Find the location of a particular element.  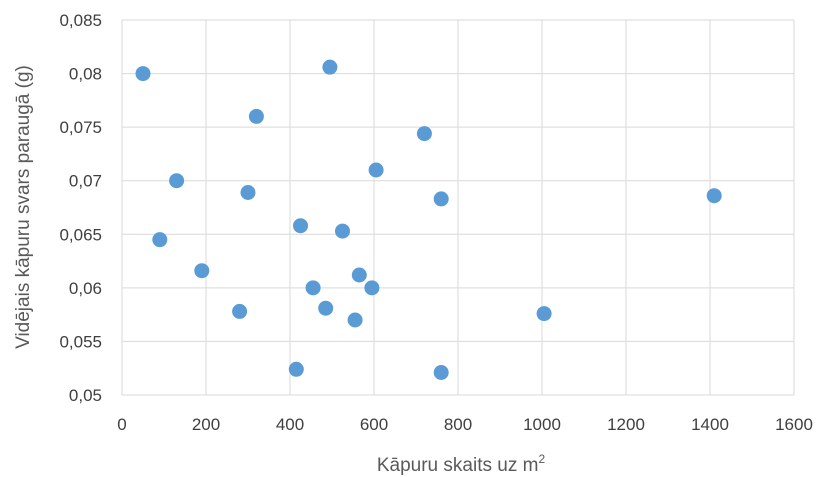

x-tick-label: 1200 is located at coordinates (626, 424).